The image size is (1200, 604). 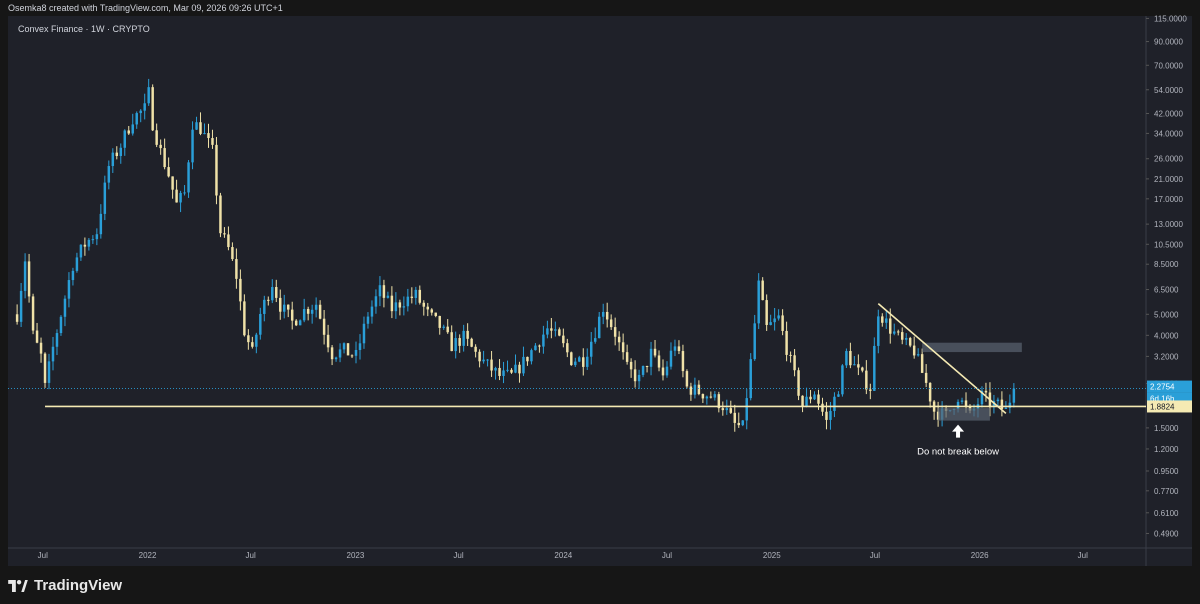 What do you see at coordinates (980, 555) in the screenshot?
I see `time-tick-label: 2026` at bounding box center [980, 555].